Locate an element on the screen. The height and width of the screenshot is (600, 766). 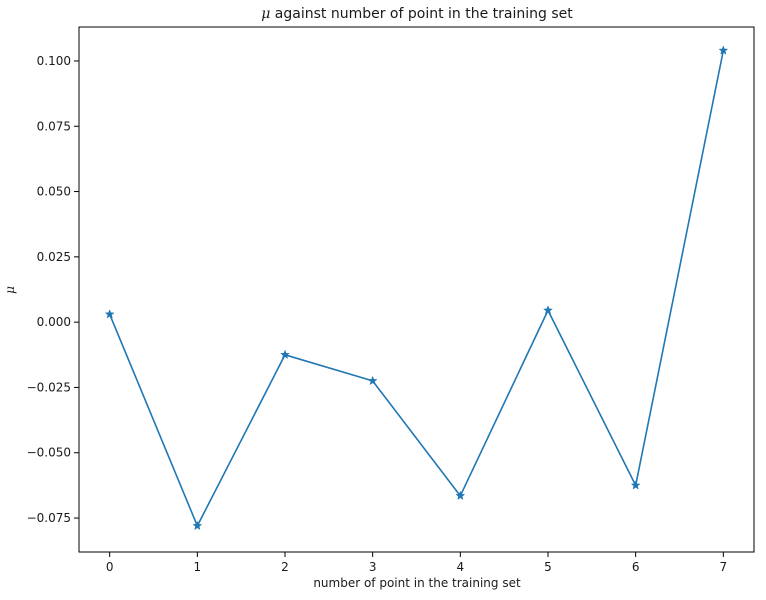
y-tick-label: 0.050 is located at coordinates (54, 192).